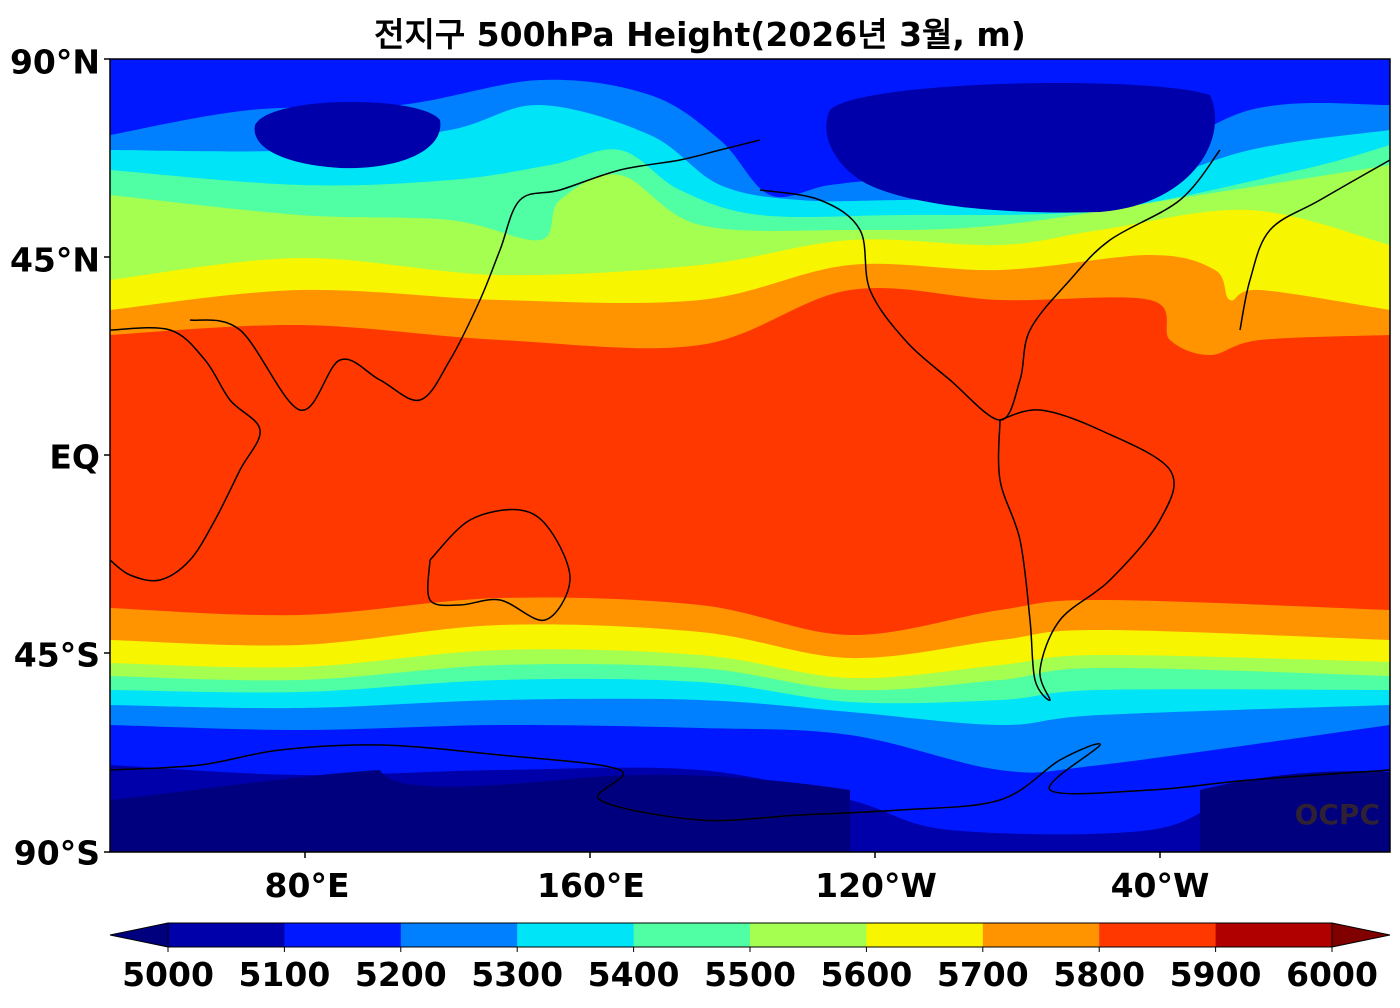 The image size is (1400, 1008). Describe the element at coordinates (1099, 974) in the screenshot. I see `colorbar-tick-label: 5800` at that location.